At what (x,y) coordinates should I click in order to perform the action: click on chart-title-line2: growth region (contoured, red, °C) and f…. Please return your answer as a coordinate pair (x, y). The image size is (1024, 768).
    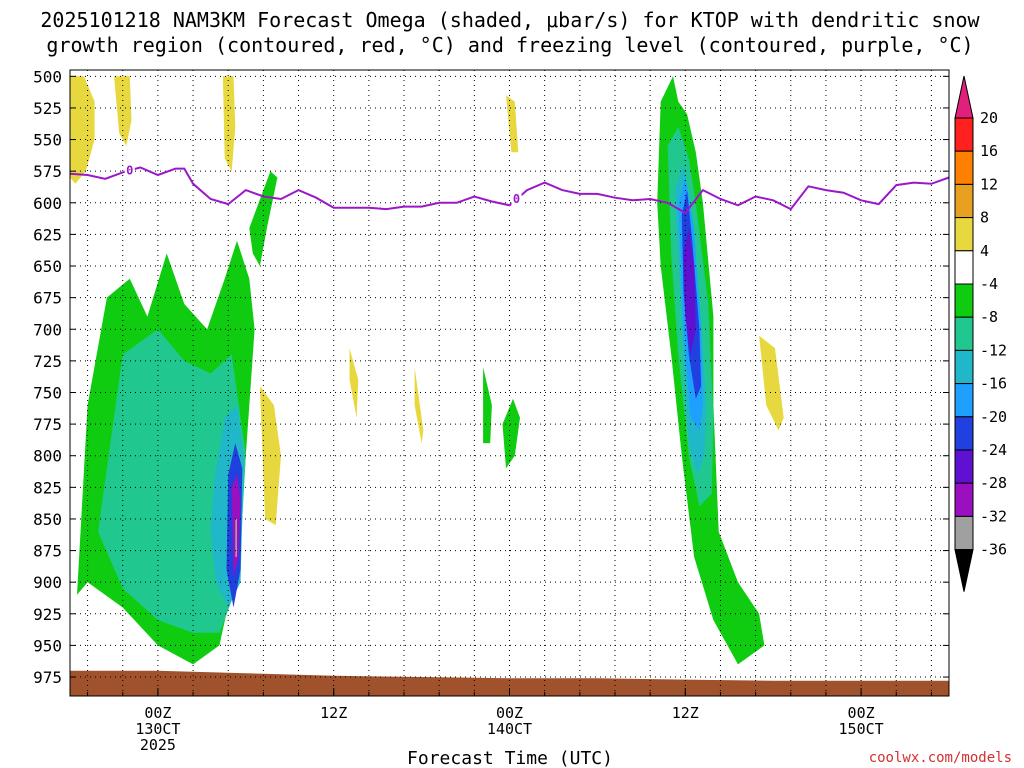
    Looking at the image, I should click on (509, 45).